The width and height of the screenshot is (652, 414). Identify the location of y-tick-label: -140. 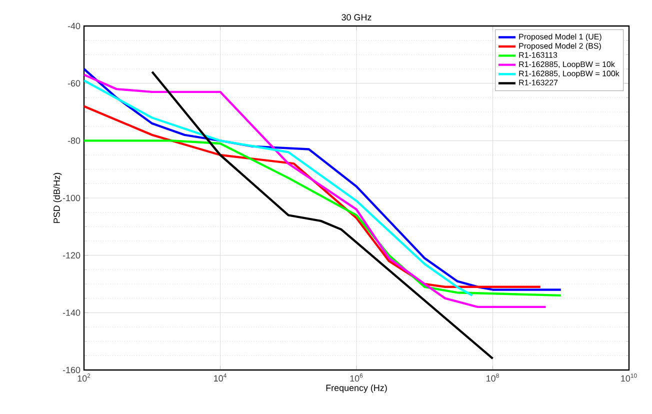
(71, 312).